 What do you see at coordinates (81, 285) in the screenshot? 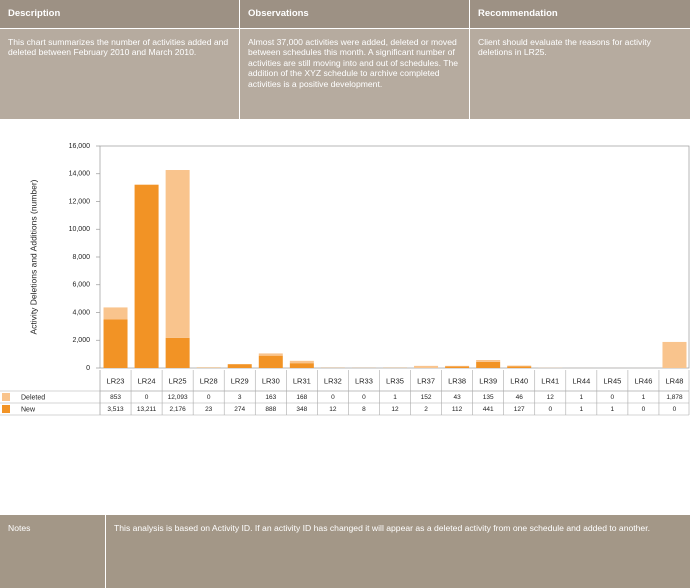
I see `y-tick-label: 6,000` at bounding box center [81, 285].